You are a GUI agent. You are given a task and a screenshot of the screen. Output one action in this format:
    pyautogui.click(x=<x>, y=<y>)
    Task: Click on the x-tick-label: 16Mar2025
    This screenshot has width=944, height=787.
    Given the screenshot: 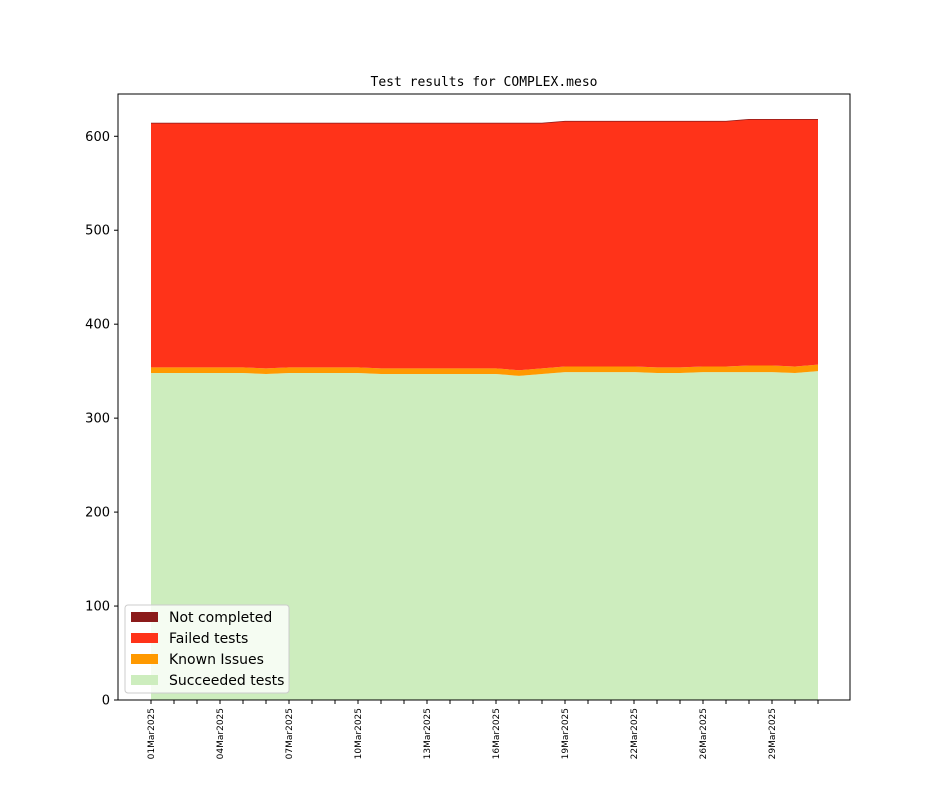 What is the action you would take?
    pyautogui.click(x=497, y=733)
    